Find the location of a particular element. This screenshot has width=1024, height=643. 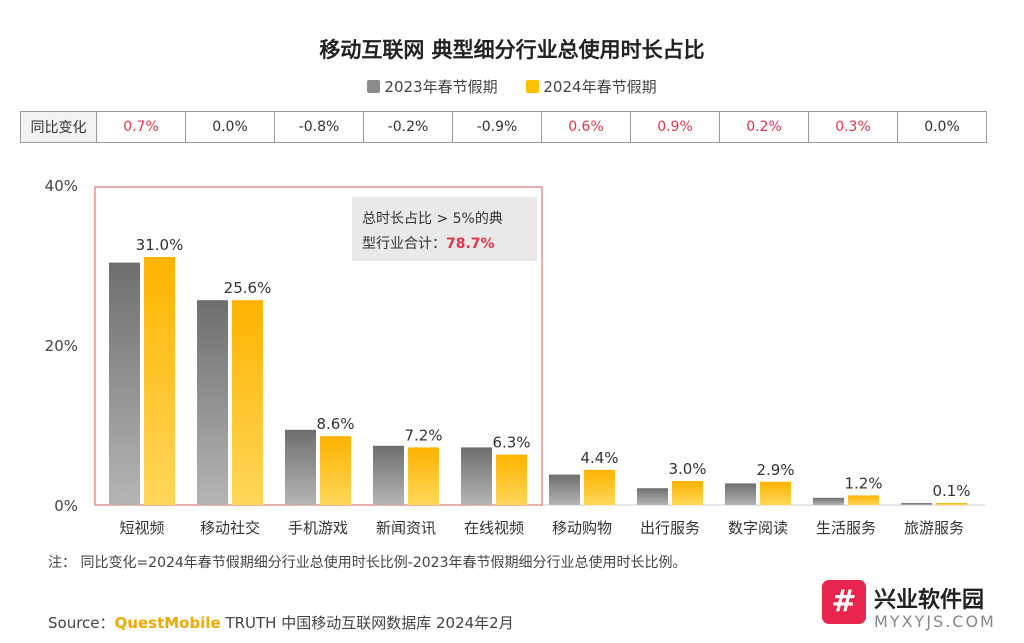

x-tick-label: 新闻资讯 is located at coordinates (406, 528).